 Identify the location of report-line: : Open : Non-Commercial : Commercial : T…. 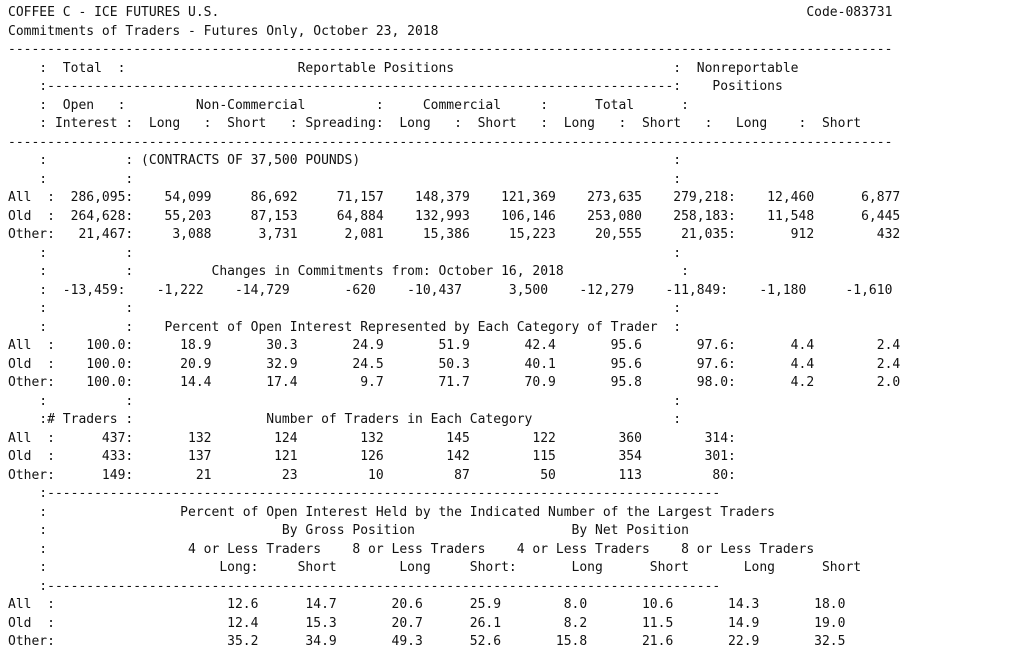
(348, 105).